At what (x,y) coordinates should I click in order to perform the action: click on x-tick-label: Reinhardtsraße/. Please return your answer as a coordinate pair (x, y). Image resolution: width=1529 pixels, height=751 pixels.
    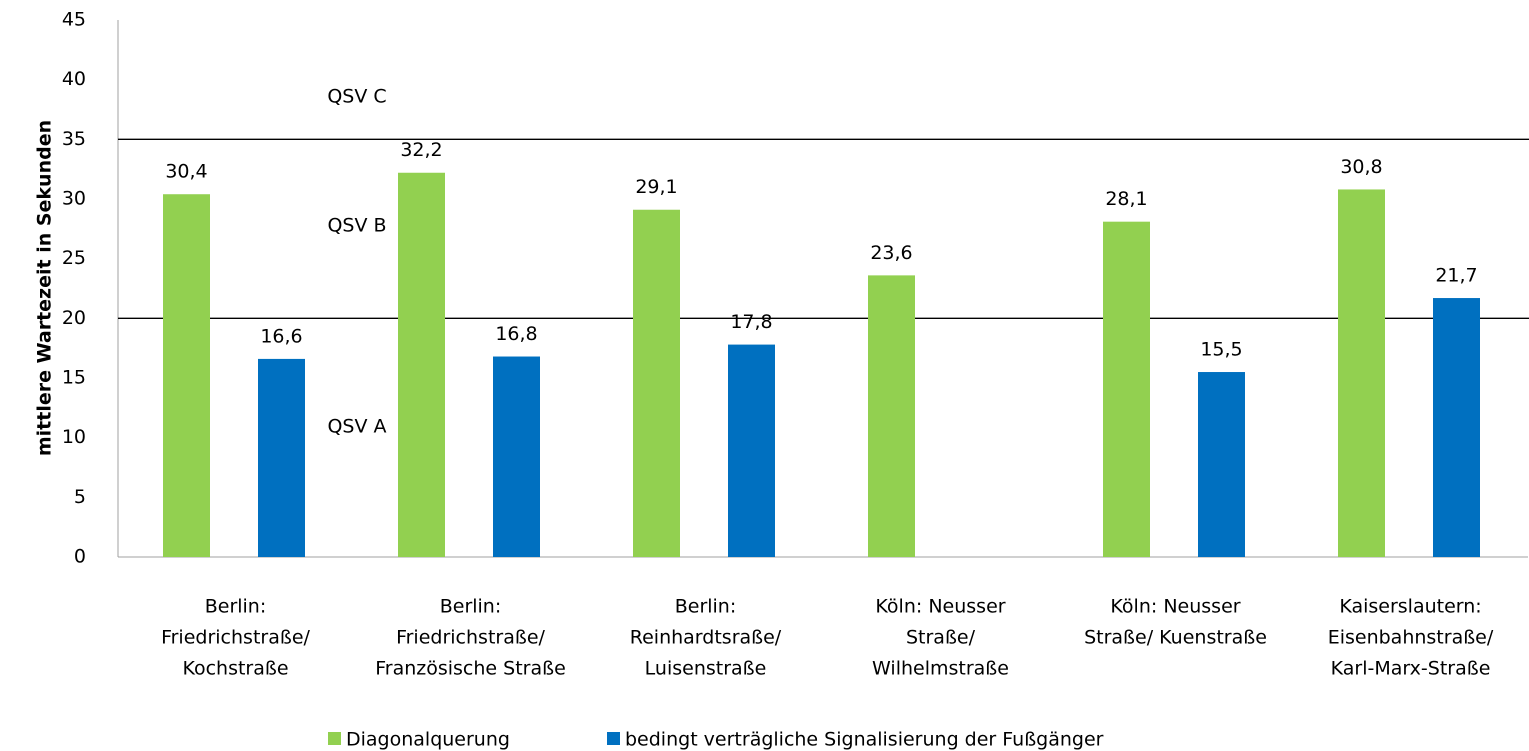
    Looking at the image, I should click on (706, 638).